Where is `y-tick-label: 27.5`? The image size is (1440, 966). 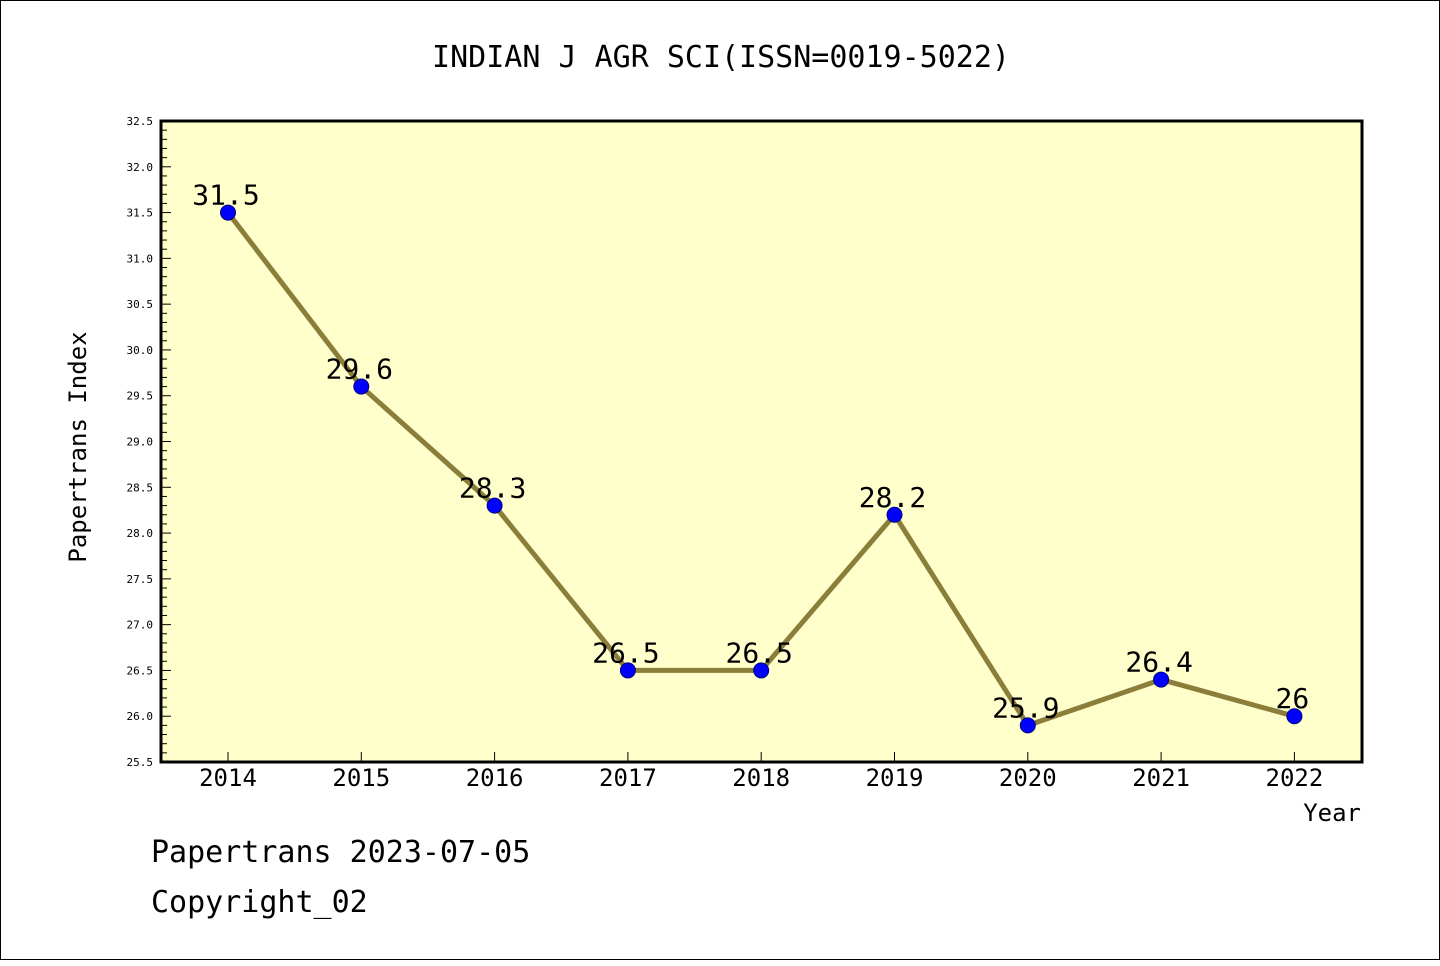
y-tick-label: 27.5 is located at coordinates (140, 579).